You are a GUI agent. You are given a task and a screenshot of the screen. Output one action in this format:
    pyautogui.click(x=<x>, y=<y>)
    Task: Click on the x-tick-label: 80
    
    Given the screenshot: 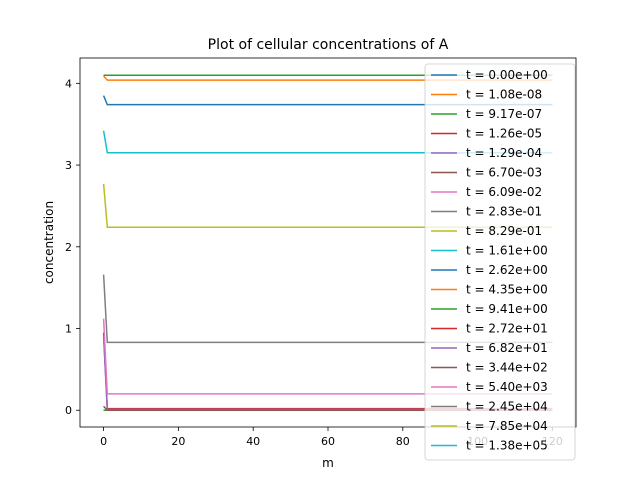 What is the action you would take?
    pyautogui.click(x=403, y=441)
    